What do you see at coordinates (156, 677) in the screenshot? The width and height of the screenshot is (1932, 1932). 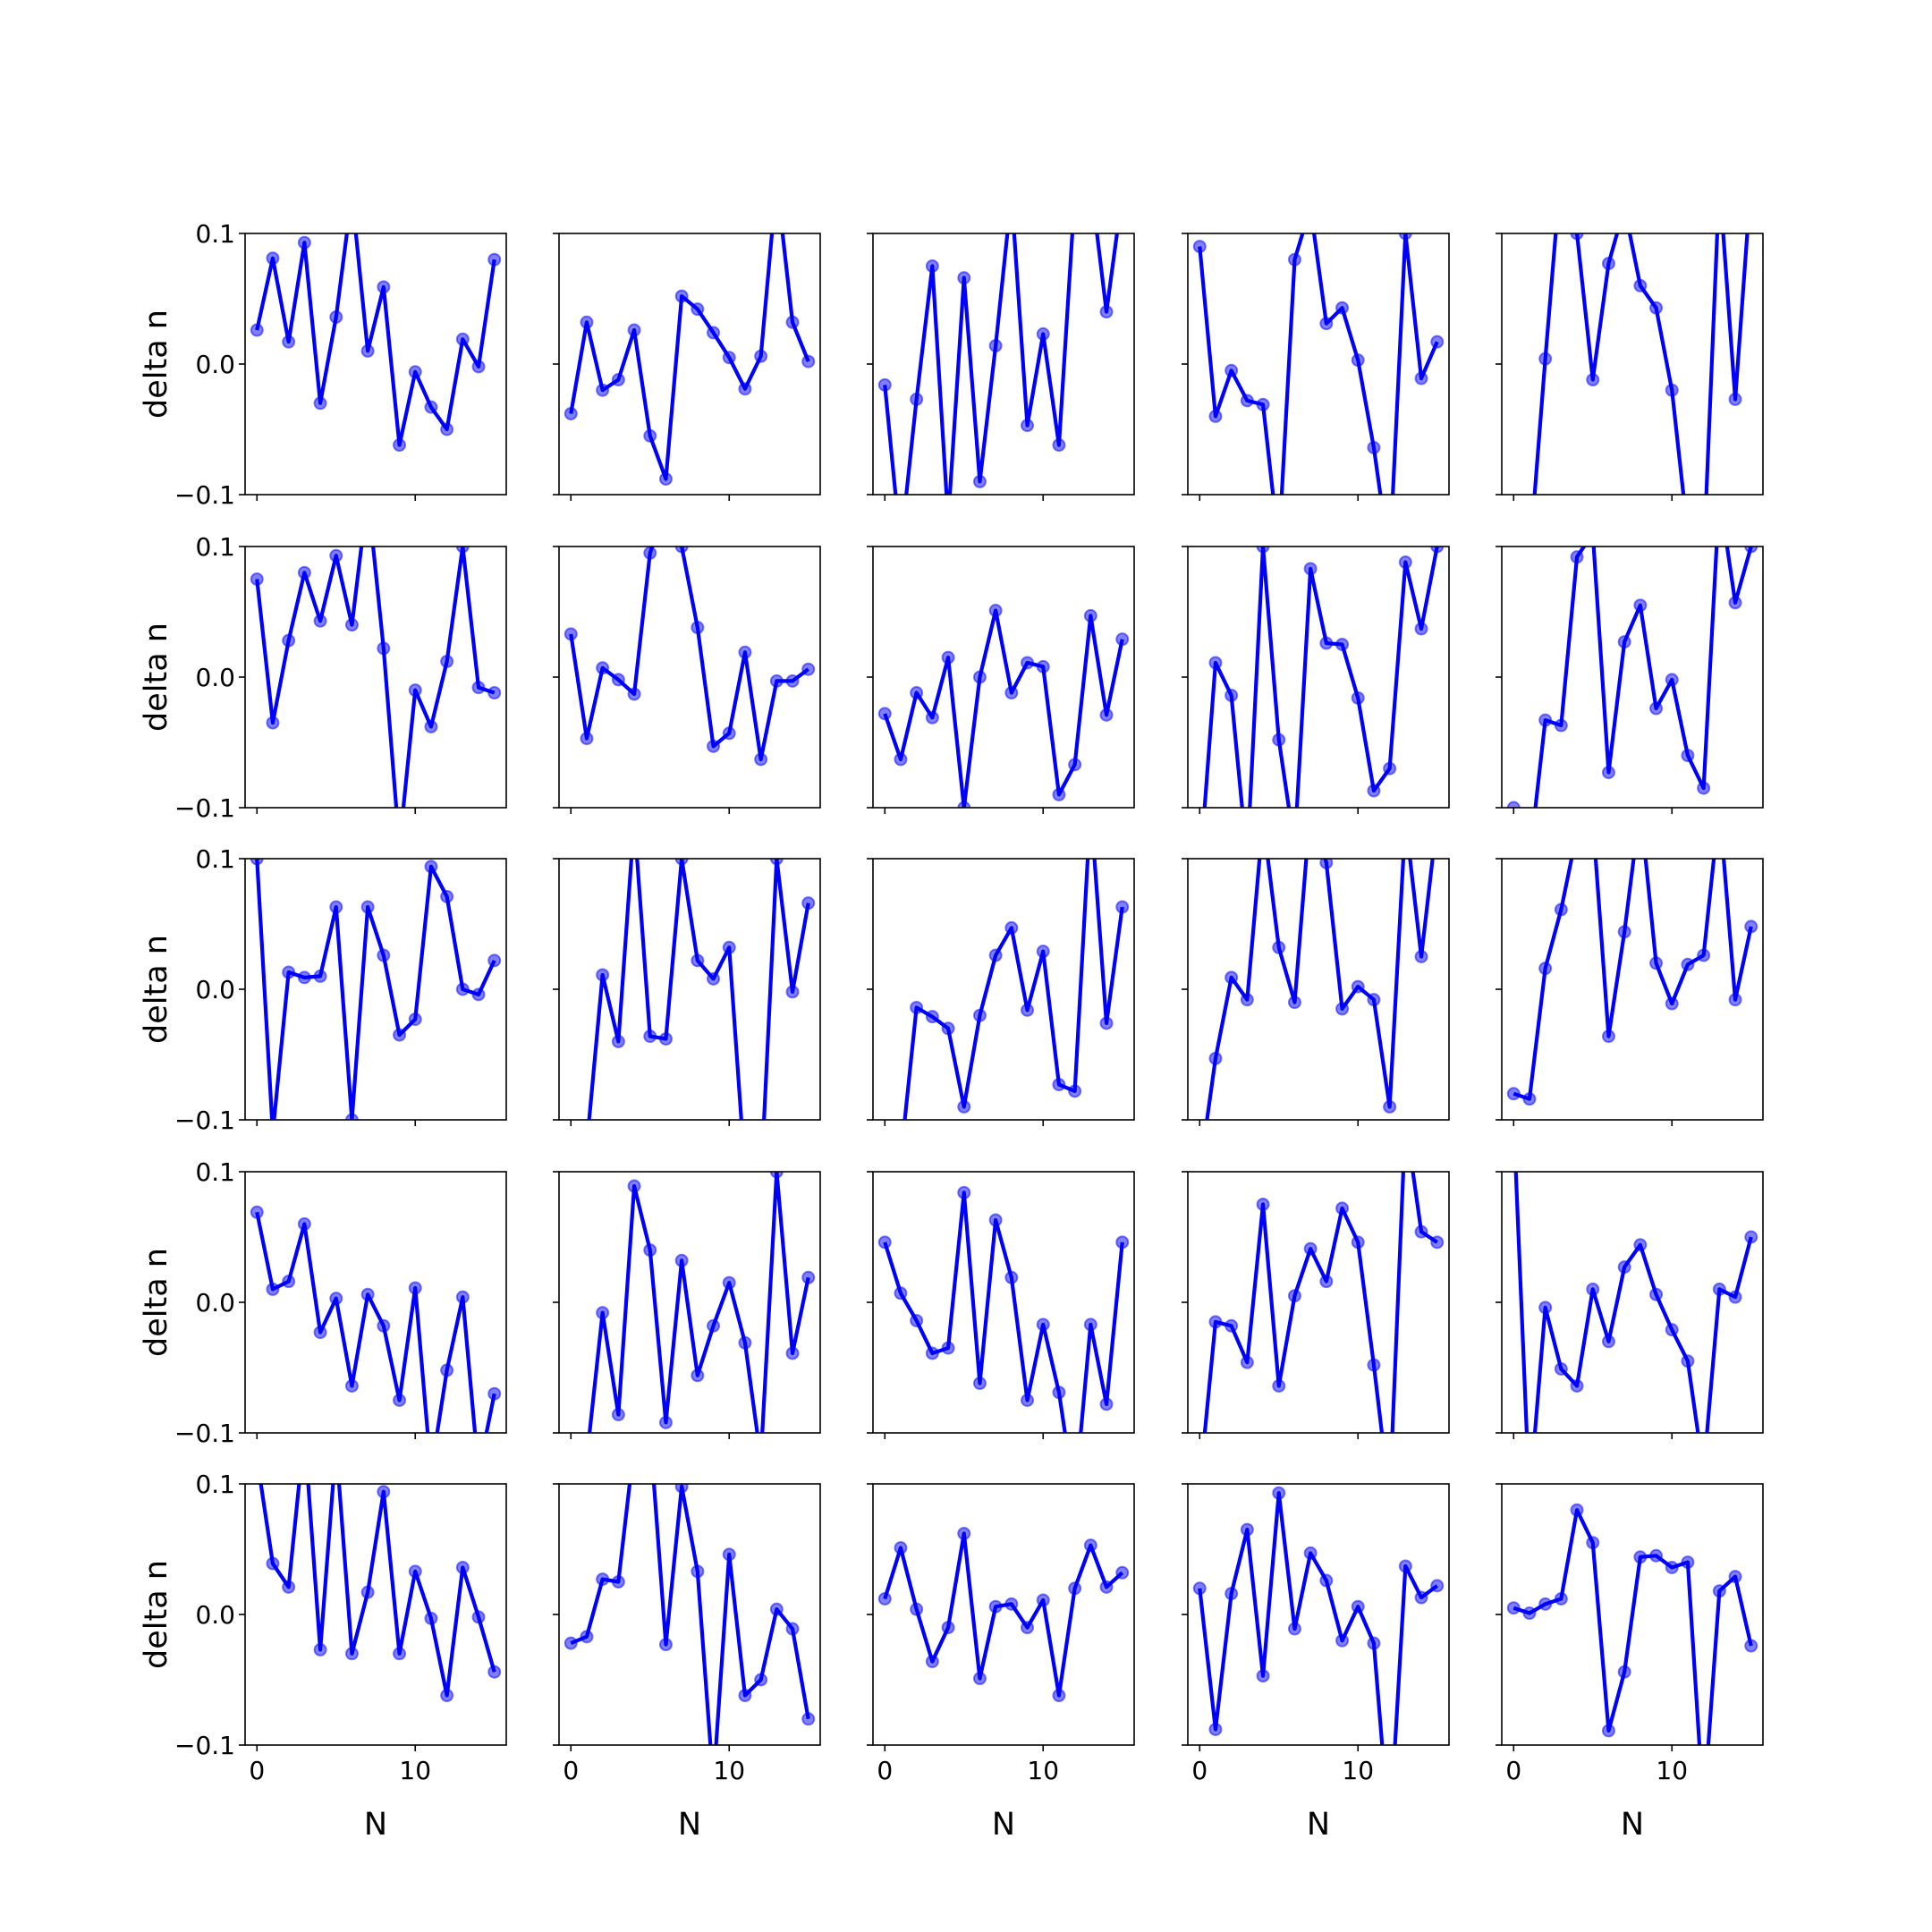 I see `y-axis-label: delta n` at bounding box center [156, 677].